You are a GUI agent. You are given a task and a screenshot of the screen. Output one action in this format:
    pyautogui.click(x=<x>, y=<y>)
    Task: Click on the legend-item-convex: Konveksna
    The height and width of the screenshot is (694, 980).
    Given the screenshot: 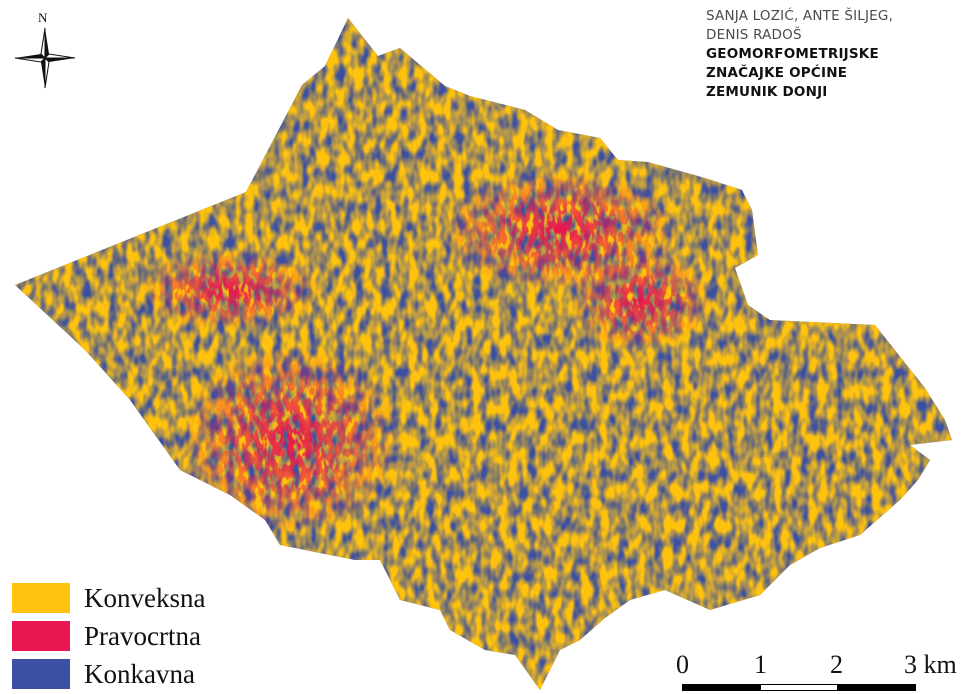 What is the action you would take?
    pyautogui.click(x=142, y=598)
    